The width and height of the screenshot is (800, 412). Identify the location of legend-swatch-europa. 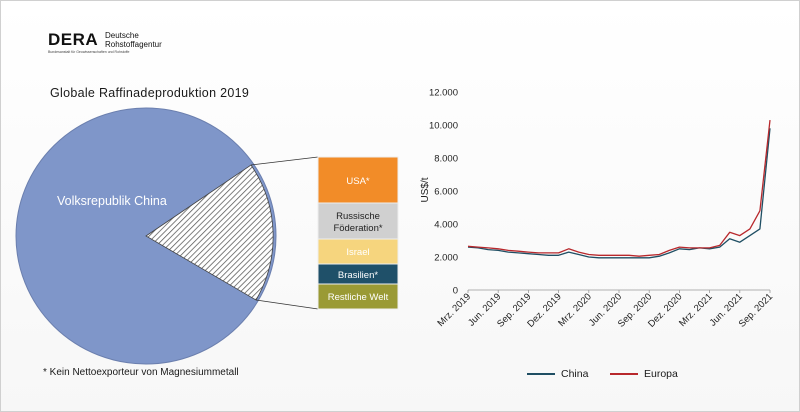
(624, 374).